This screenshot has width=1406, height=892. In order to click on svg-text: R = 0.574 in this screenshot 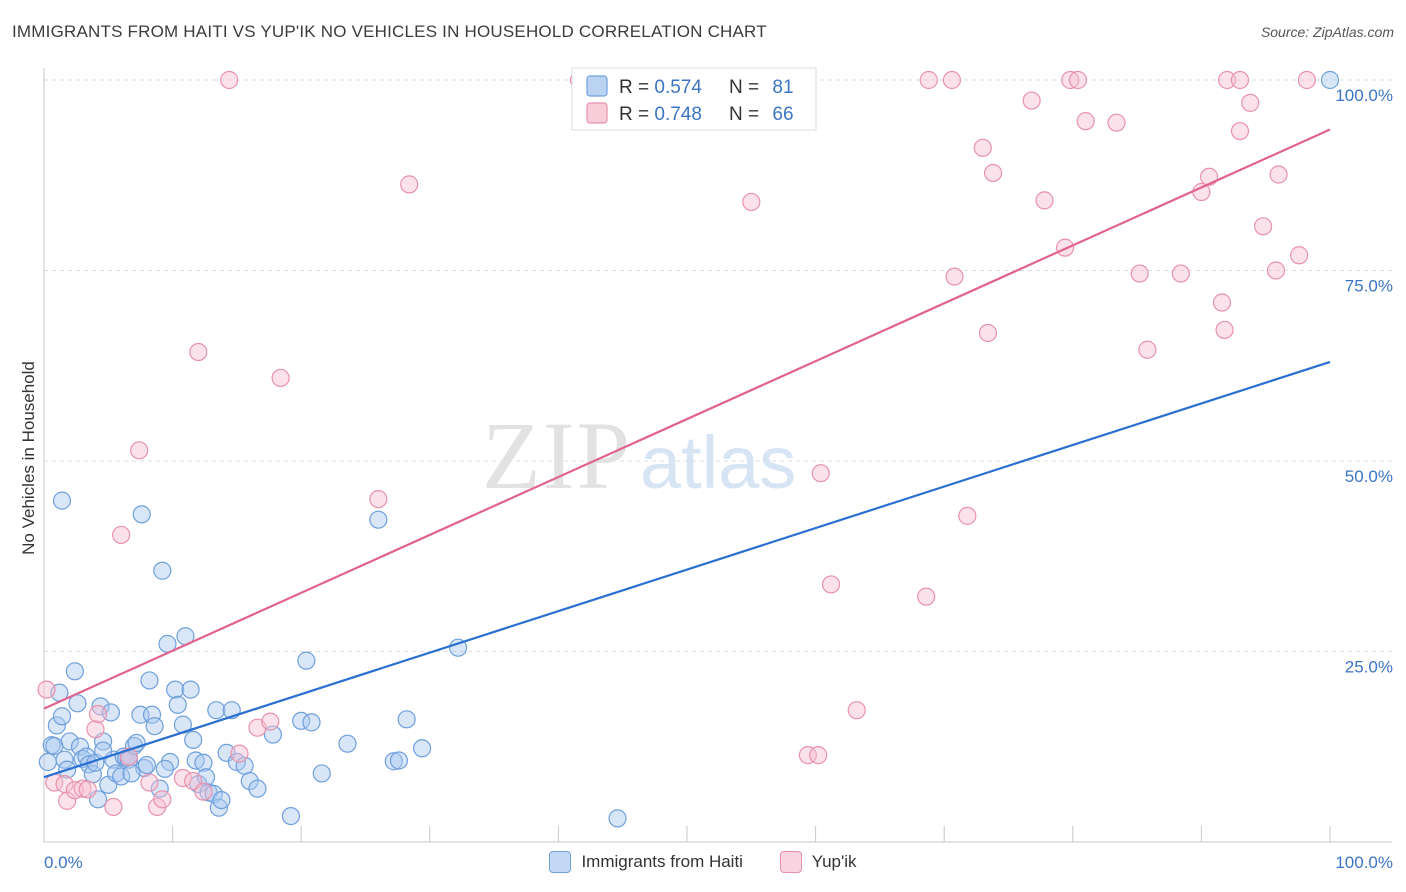, I will do `click(660, 87)`.